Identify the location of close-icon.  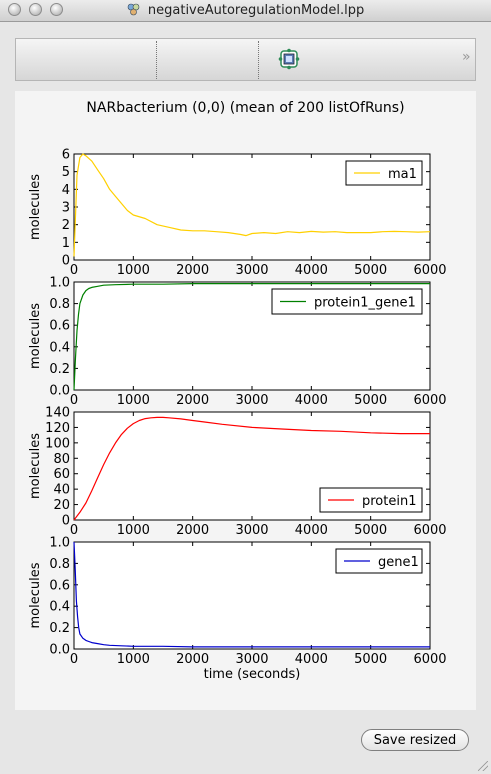
(14, 9).